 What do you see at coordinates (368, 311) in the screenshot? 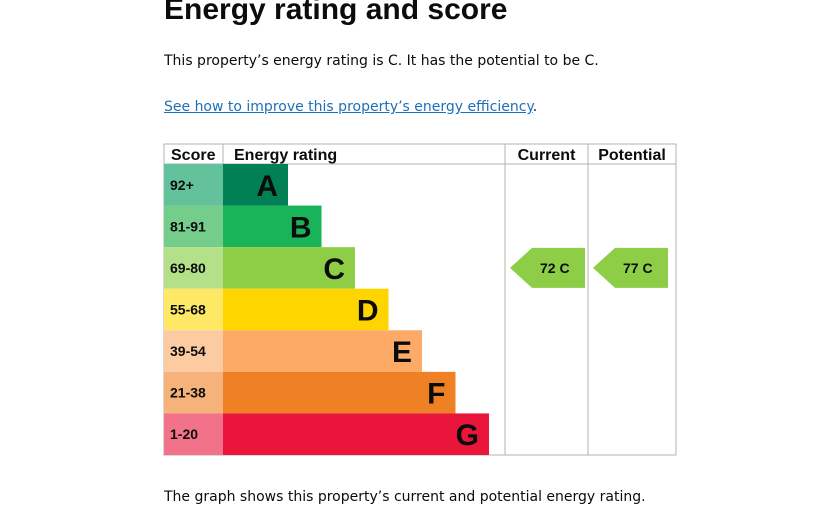
I see `rating-letter-d: D` at bounding box center [368, 311].